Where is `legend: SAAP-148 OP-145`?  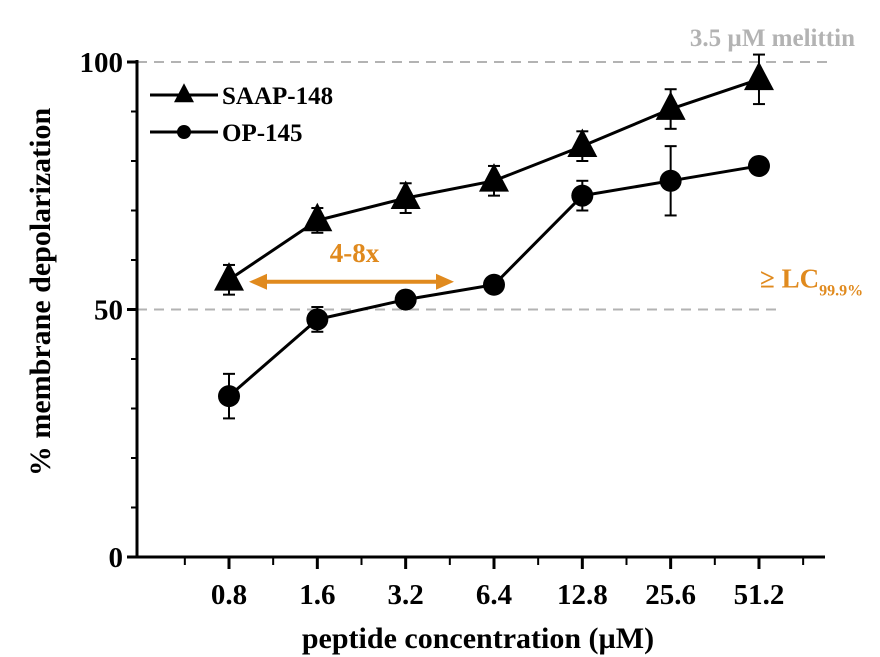 legend: SAAP-148 OP-145 is located at coordinates (241, 115).